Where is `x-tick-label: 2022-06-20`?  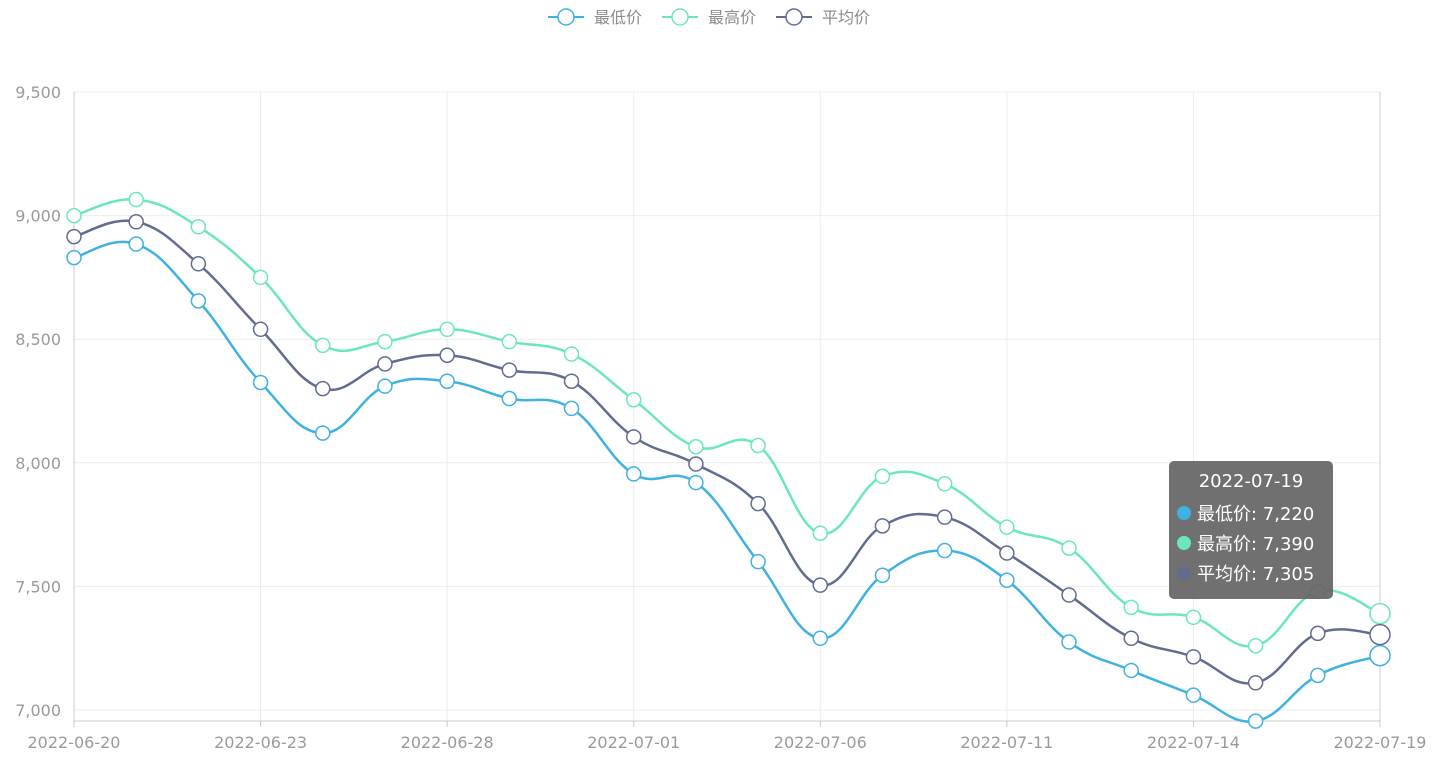
x-tick-label: 2022-06-20 is located at coordinates (74, 742).